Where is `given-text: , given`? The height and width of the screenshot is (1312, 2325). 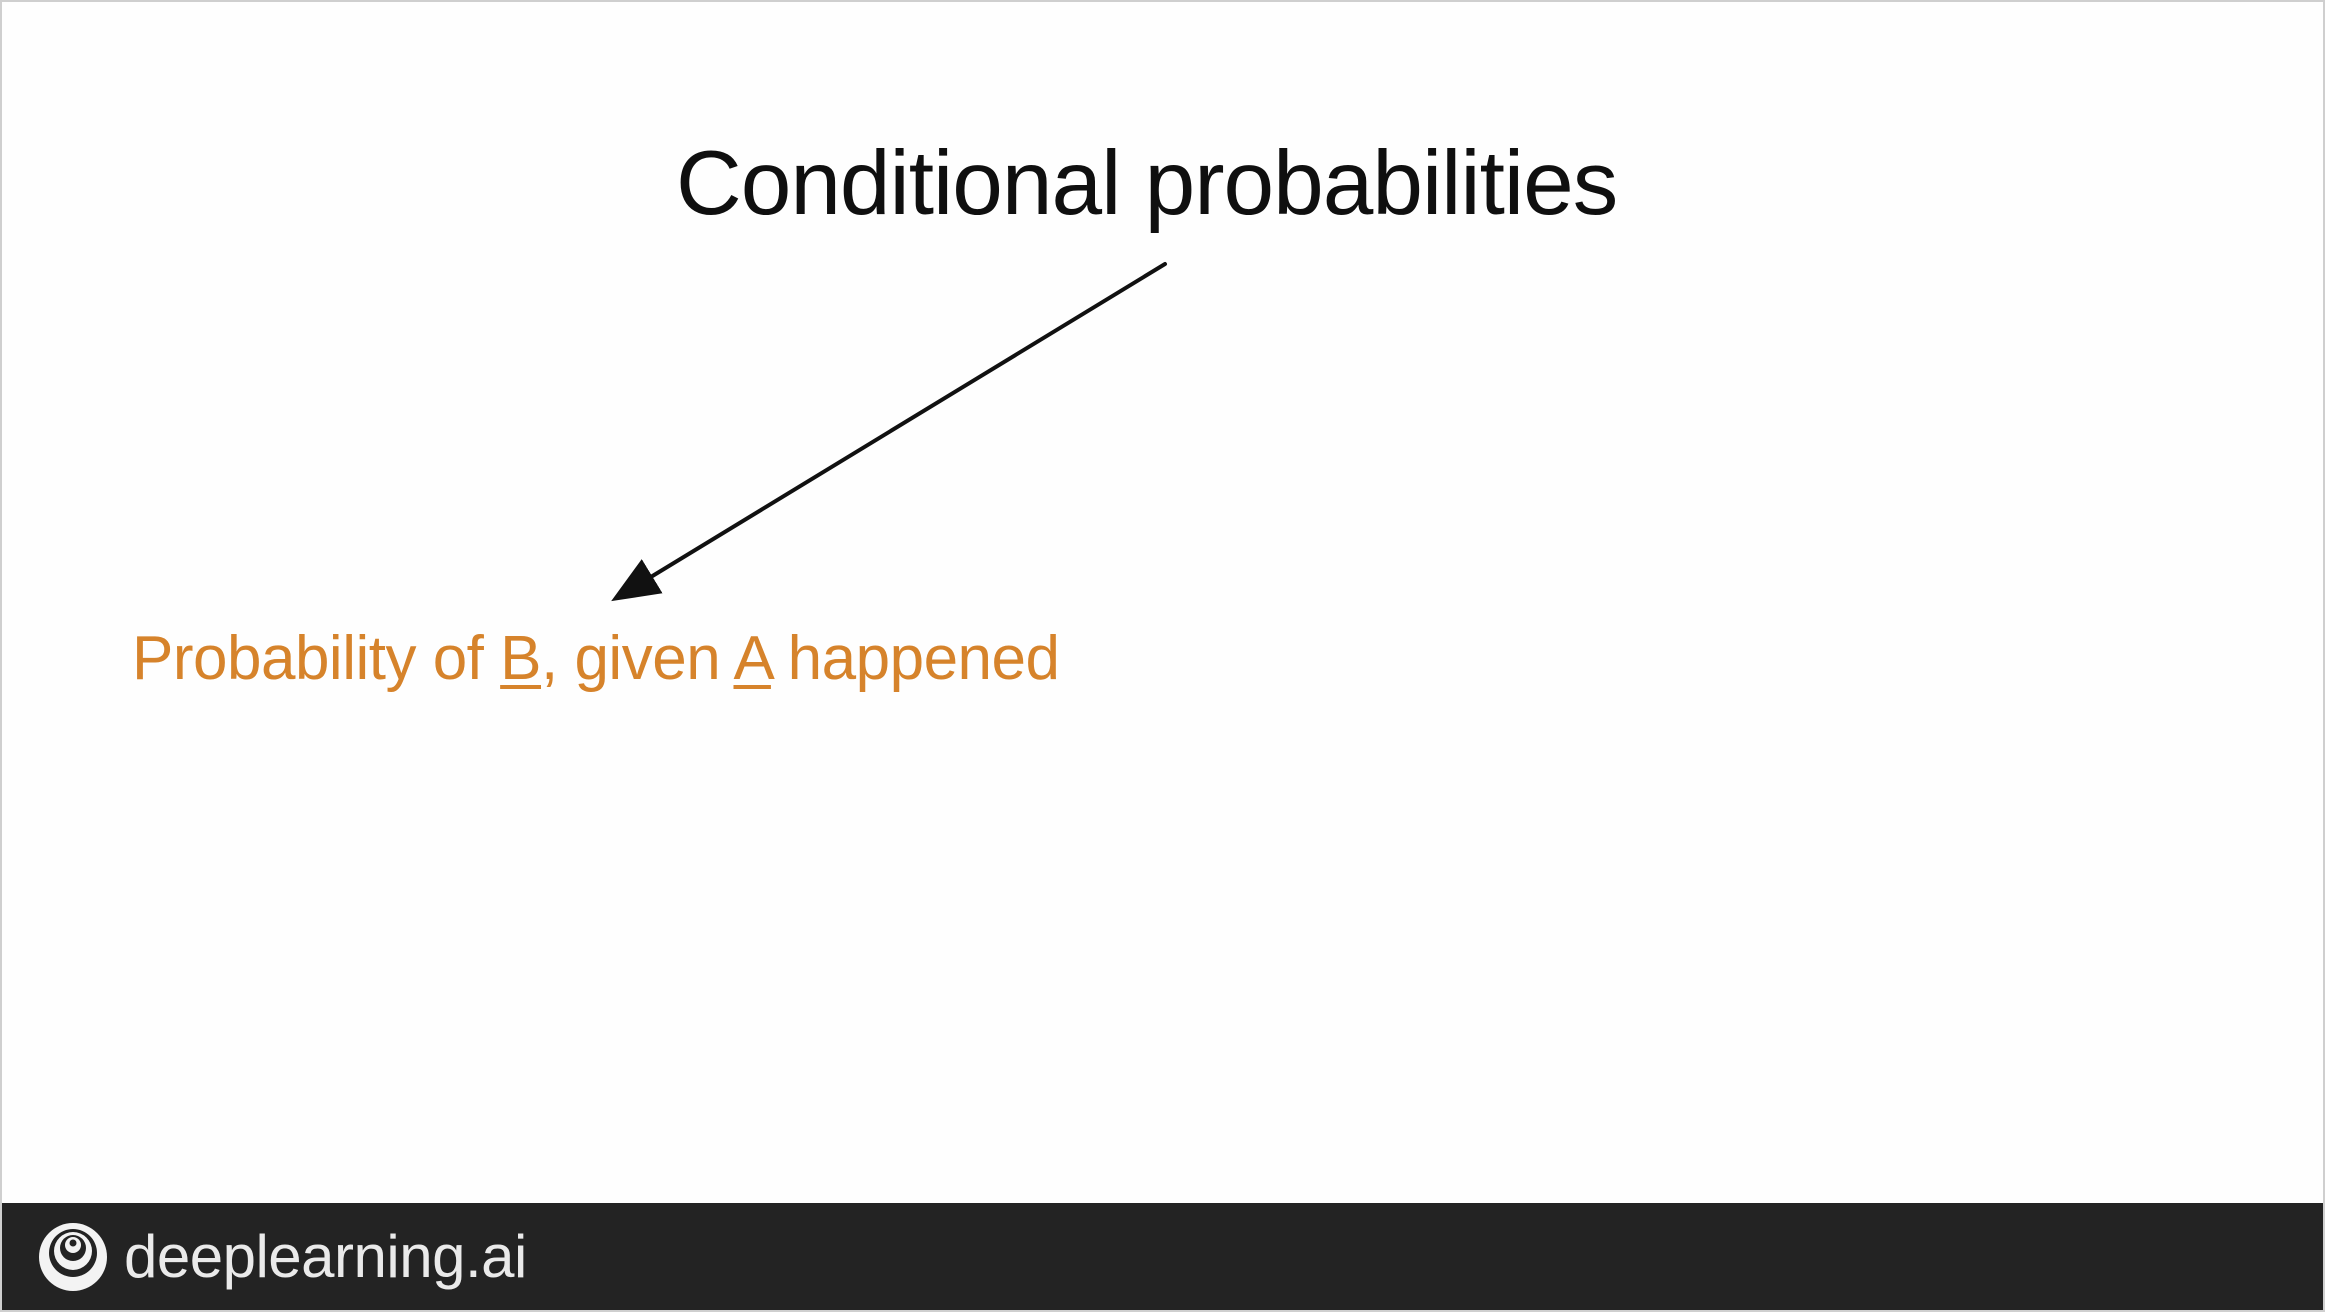
given-text: , given is located at coordinates (637, 658).